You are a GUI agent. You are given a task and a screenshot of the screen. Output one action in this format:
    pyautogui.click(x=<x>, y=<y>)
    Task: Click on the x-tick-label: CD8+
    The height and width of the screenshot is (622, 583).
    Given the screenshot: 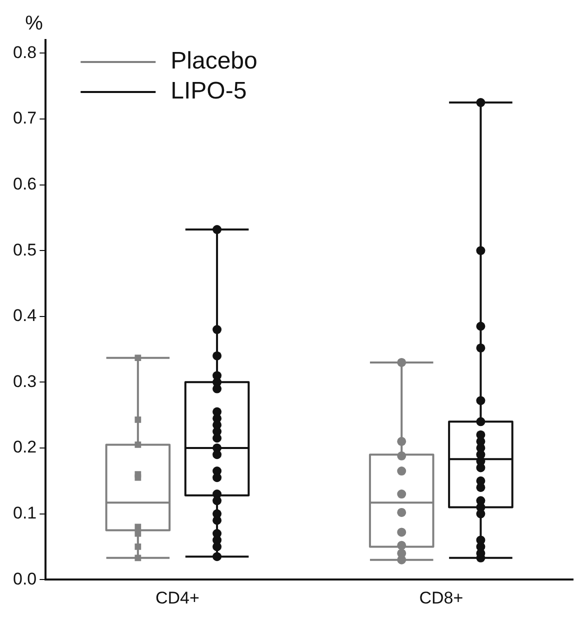 What is the action you would take?
    pyautogui.click(x=441, y=598)
    